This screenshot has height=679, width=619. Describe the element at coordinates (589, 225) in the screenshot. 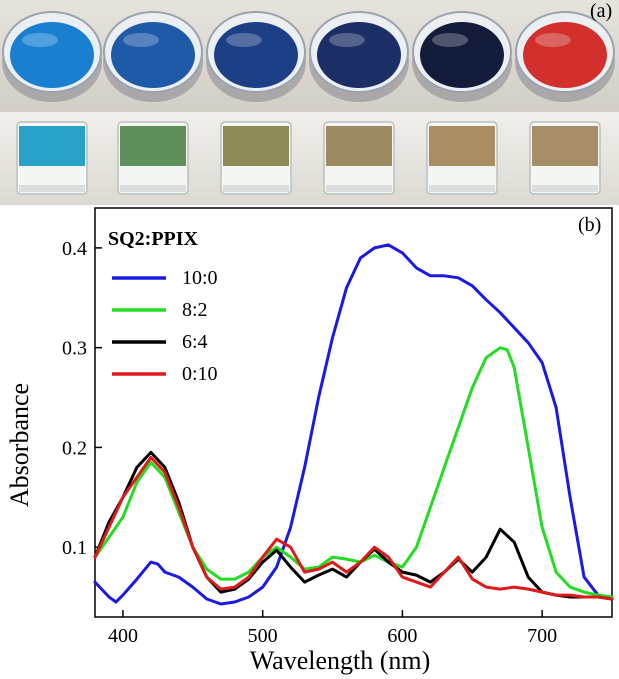

I see `panel-b-label: (b)` at that location.